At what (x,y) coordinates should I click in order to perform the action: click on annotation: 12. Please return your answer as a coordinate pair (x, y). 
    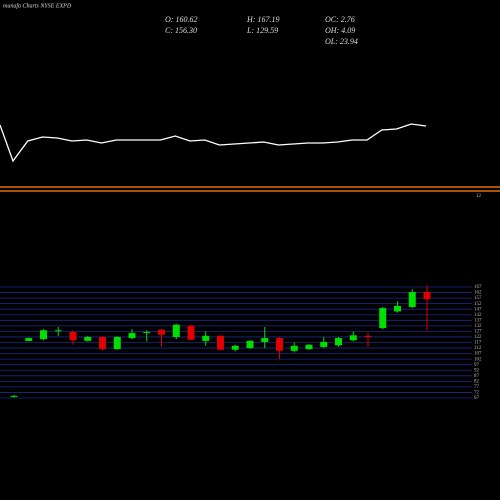
    Looking at the image, I should click on (479, 196).